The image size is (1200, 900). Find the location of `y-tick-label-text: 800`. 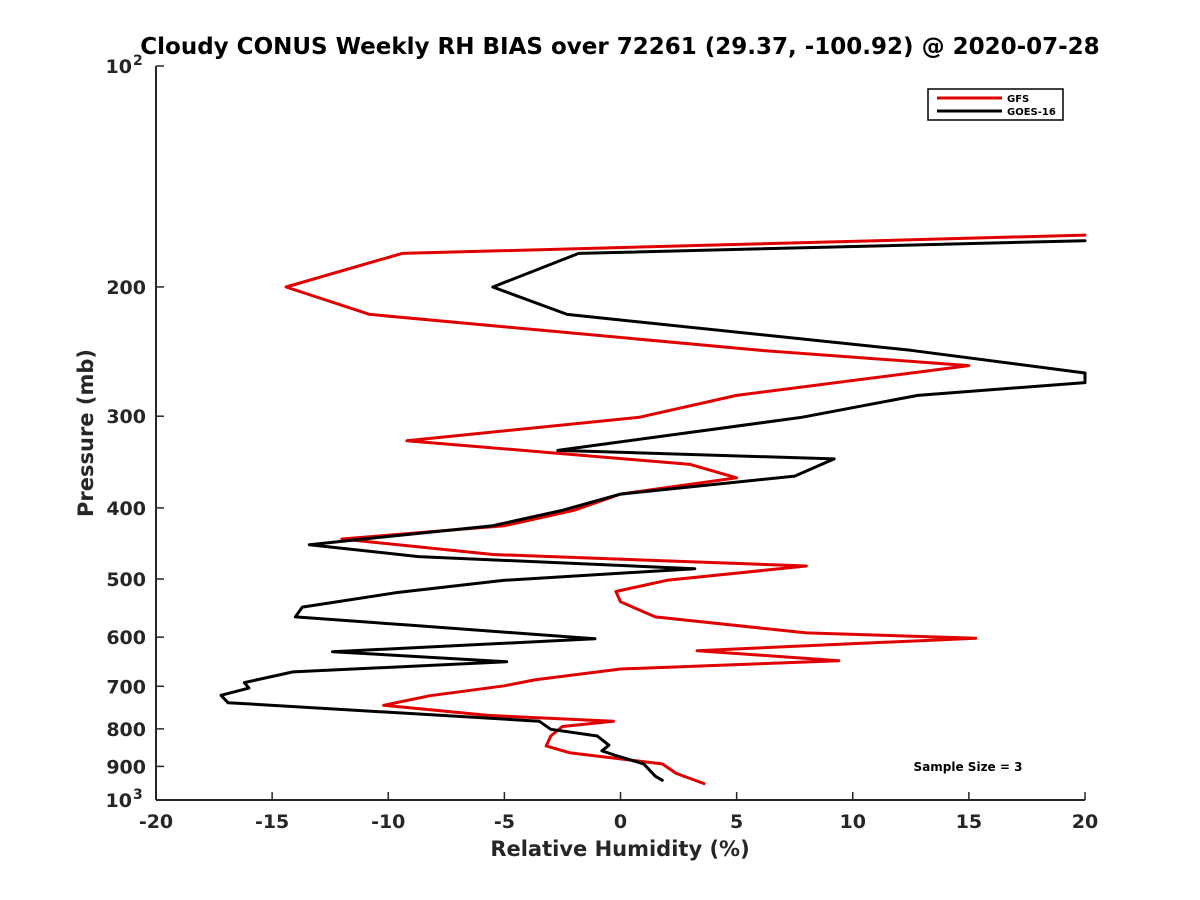

y-tick-label-text: 800 is located at coordinates (126, 730).